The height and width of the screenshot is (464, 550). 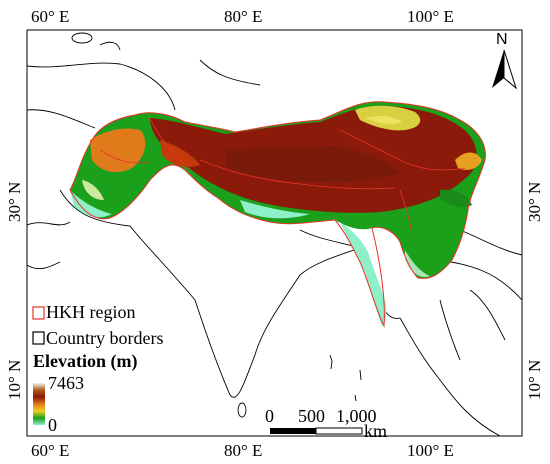 What do you see at coordinates (39, 404) in the screenshot?
I see `elevation-color-ramp` at bounding box center [39, 404].